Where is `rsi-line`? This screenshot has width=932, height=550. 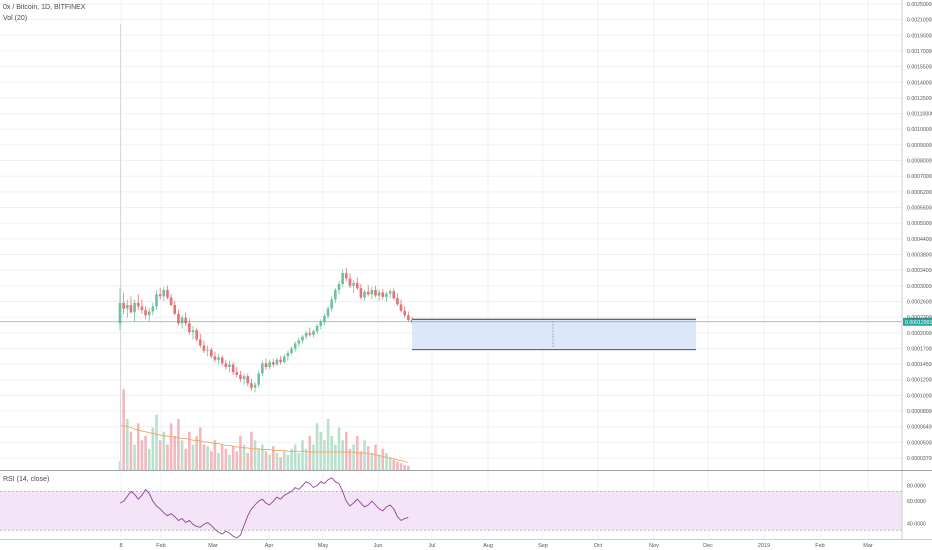
rsi-line is located at coordinates (264, 508).